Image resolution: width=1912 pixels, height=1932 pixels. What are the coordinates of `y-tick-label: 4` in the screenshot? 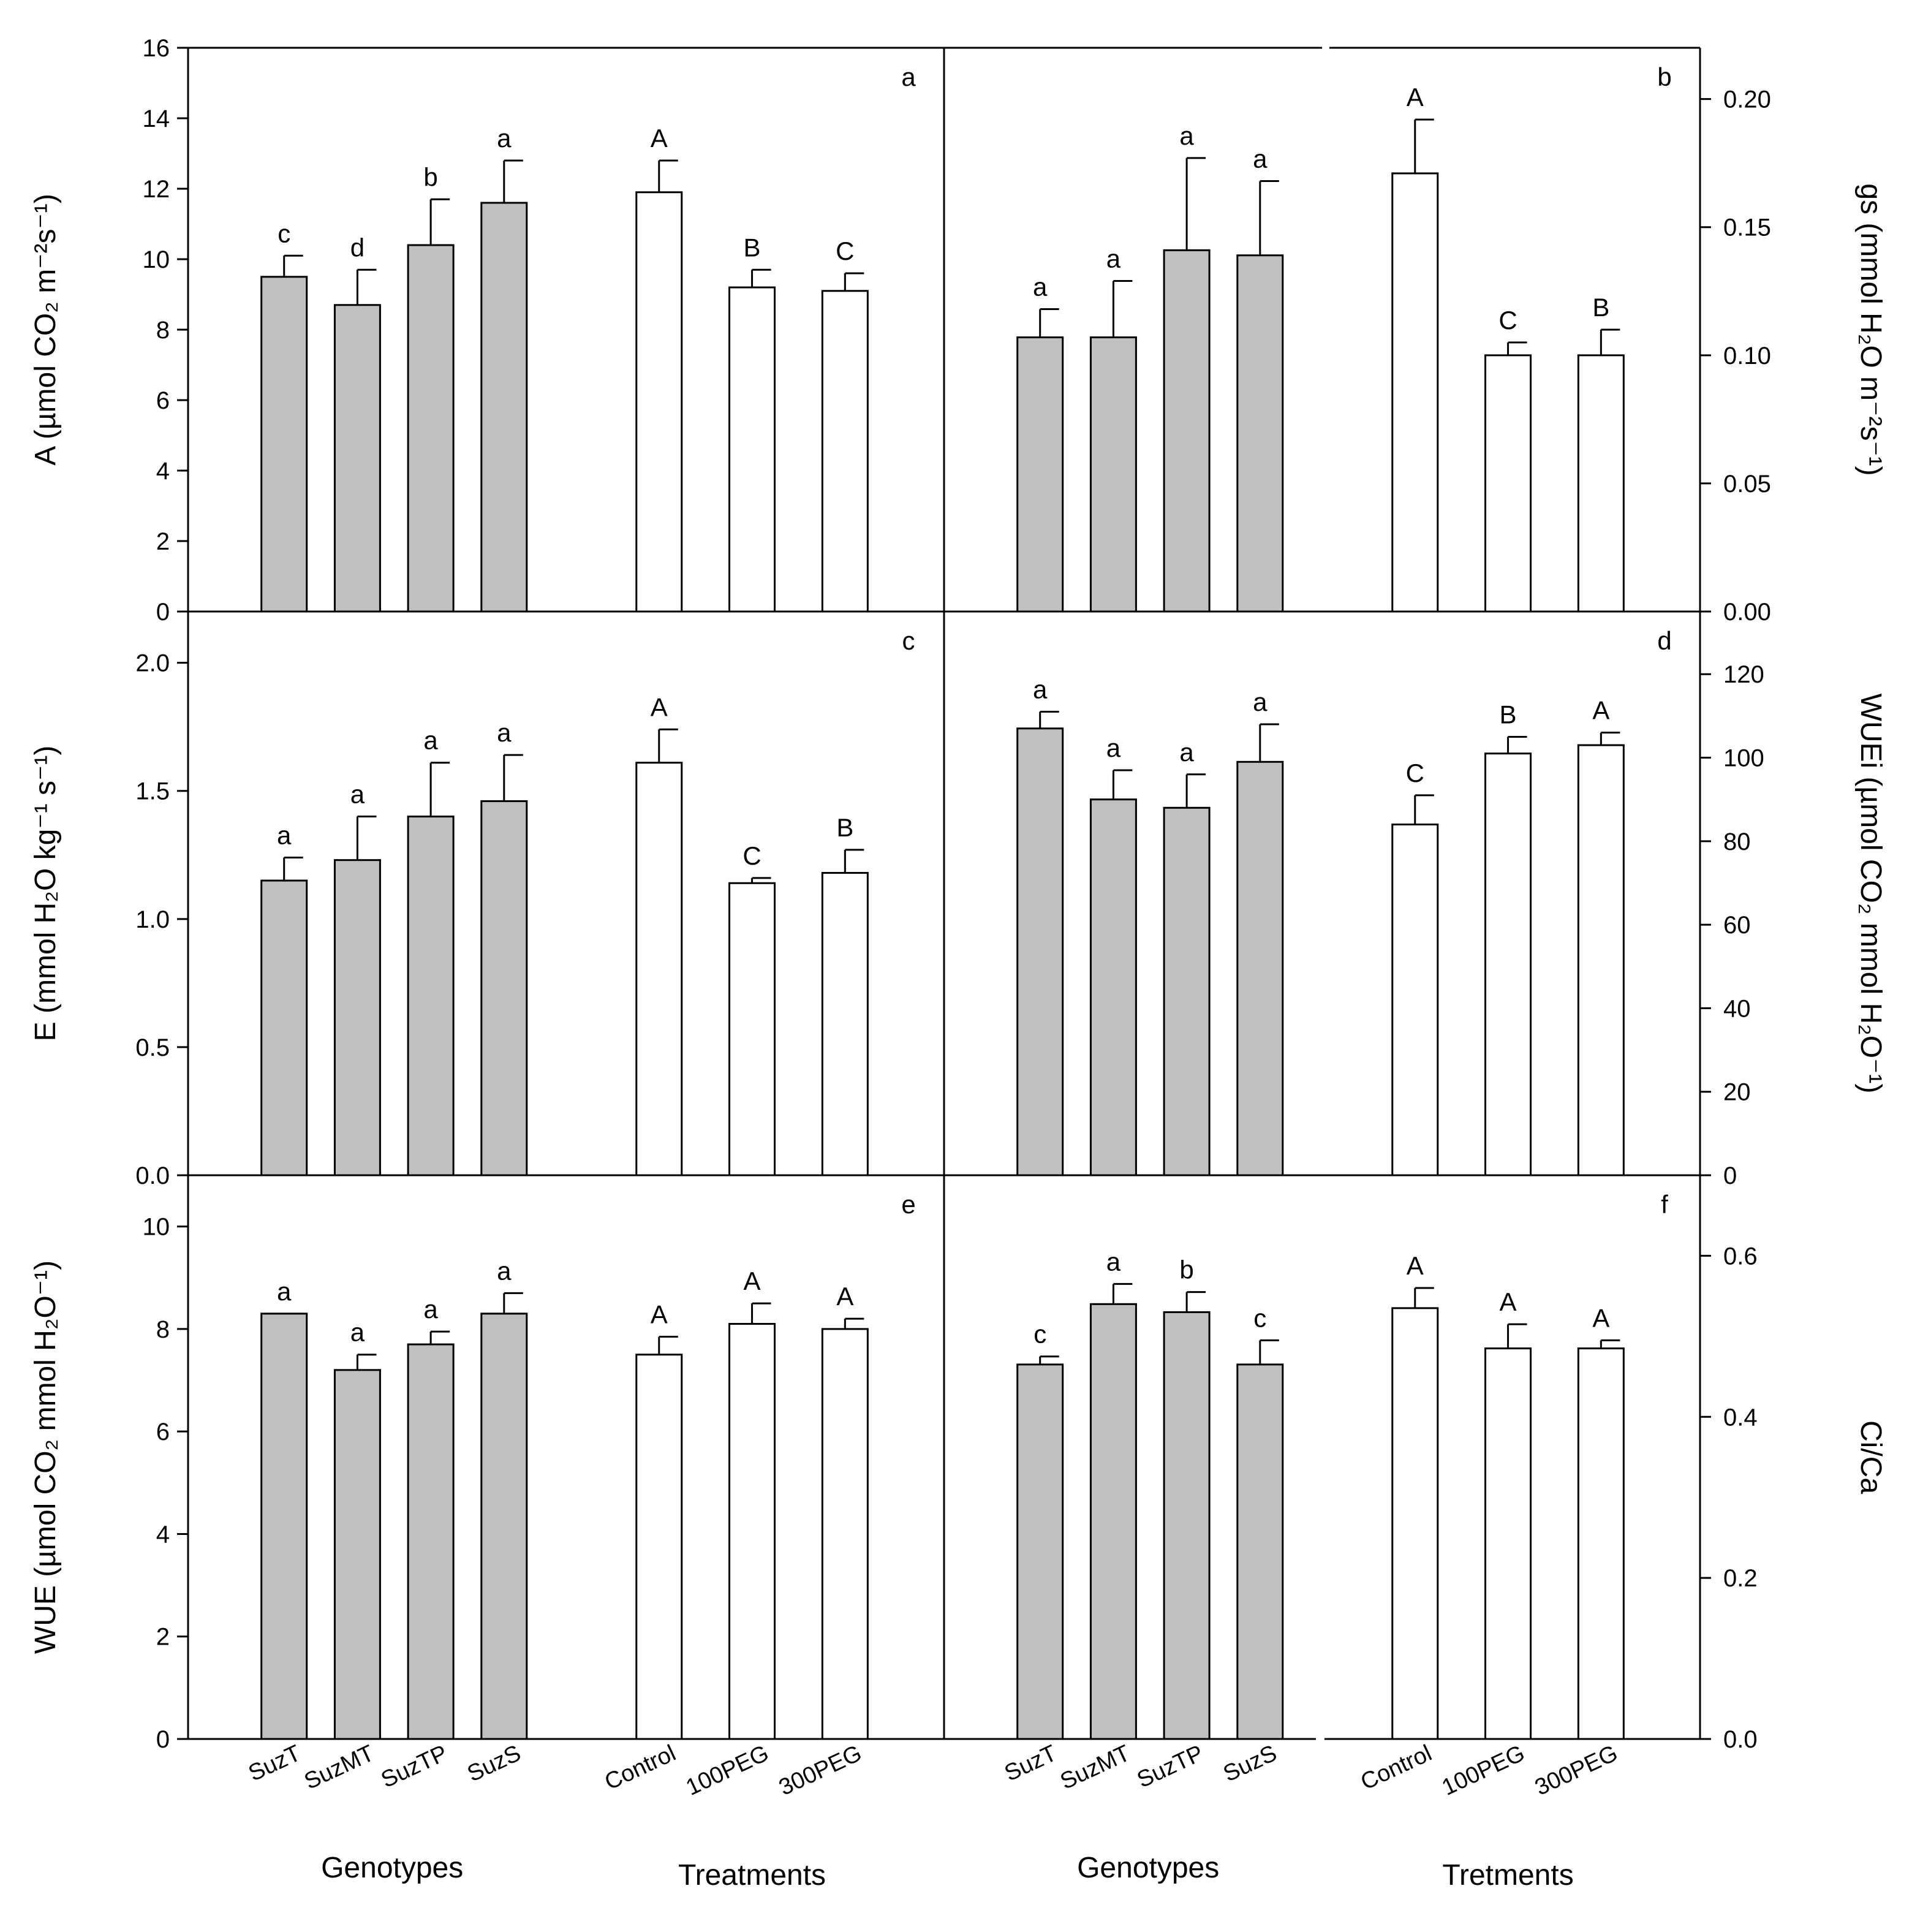 It's located at (163, 471).